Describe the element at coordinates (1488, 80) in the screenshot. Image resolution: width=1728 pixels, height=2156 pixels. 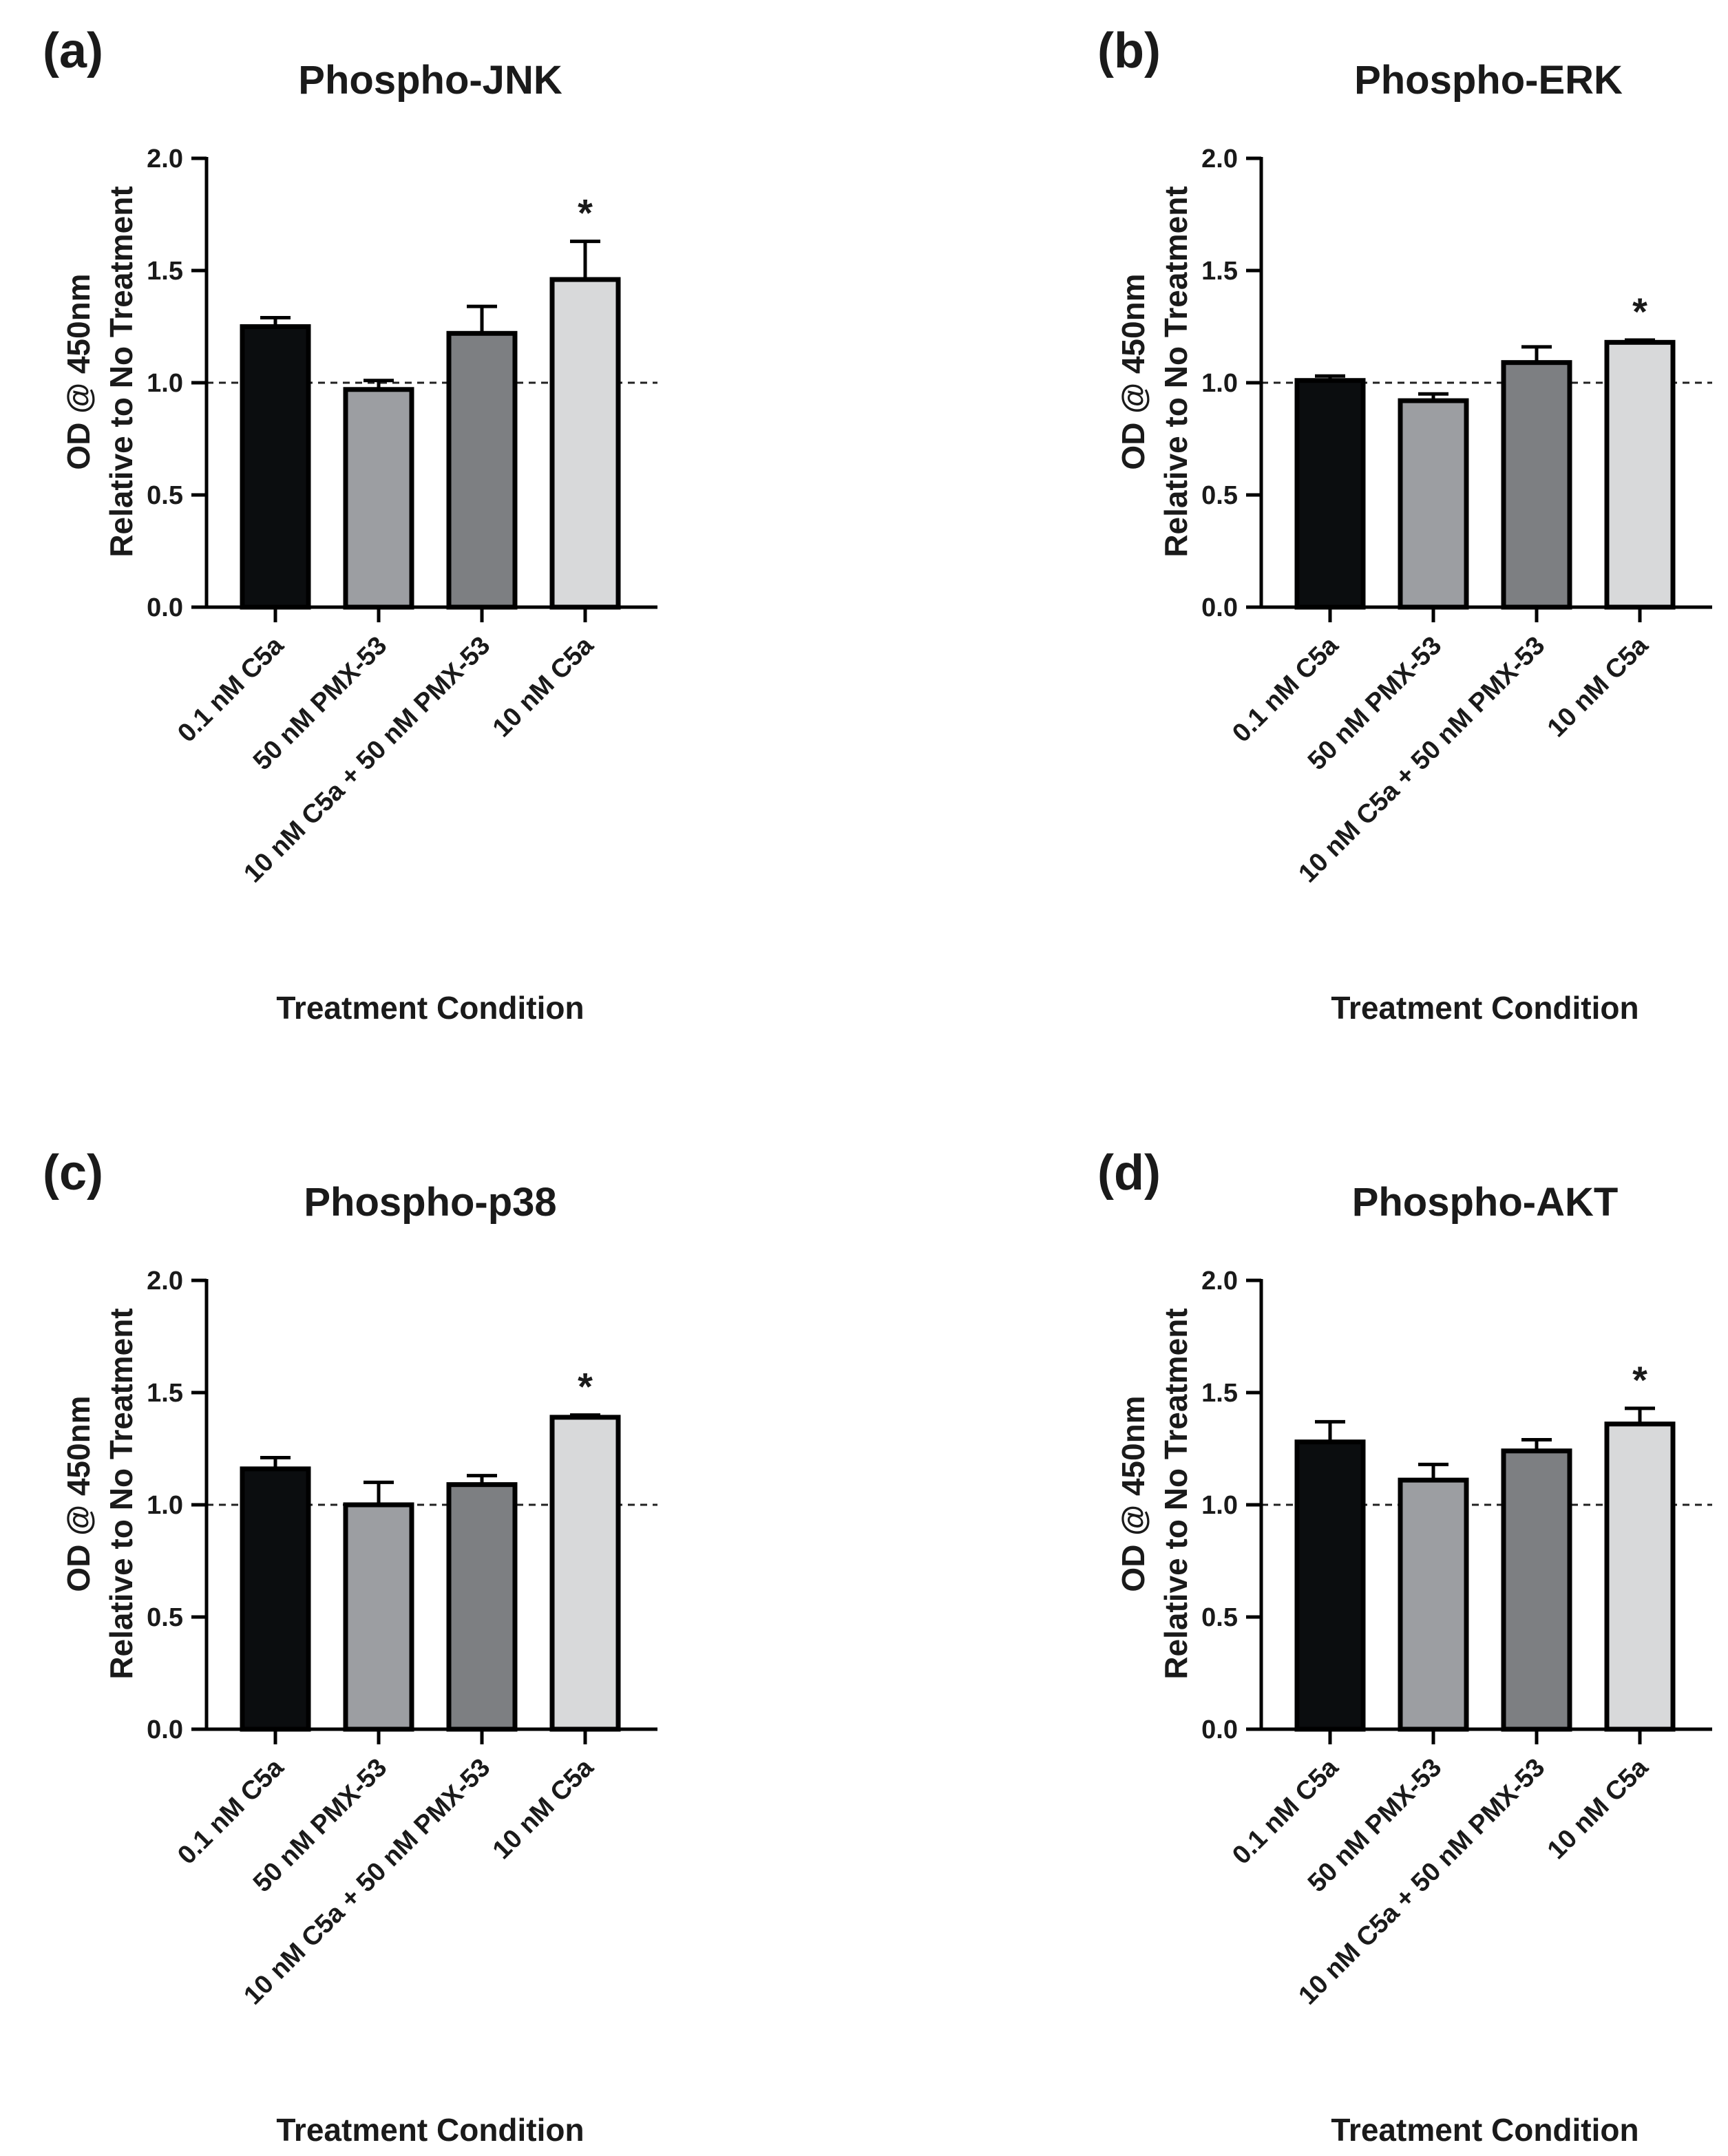
I see `chart-title: Phospho-ERK` at that location.